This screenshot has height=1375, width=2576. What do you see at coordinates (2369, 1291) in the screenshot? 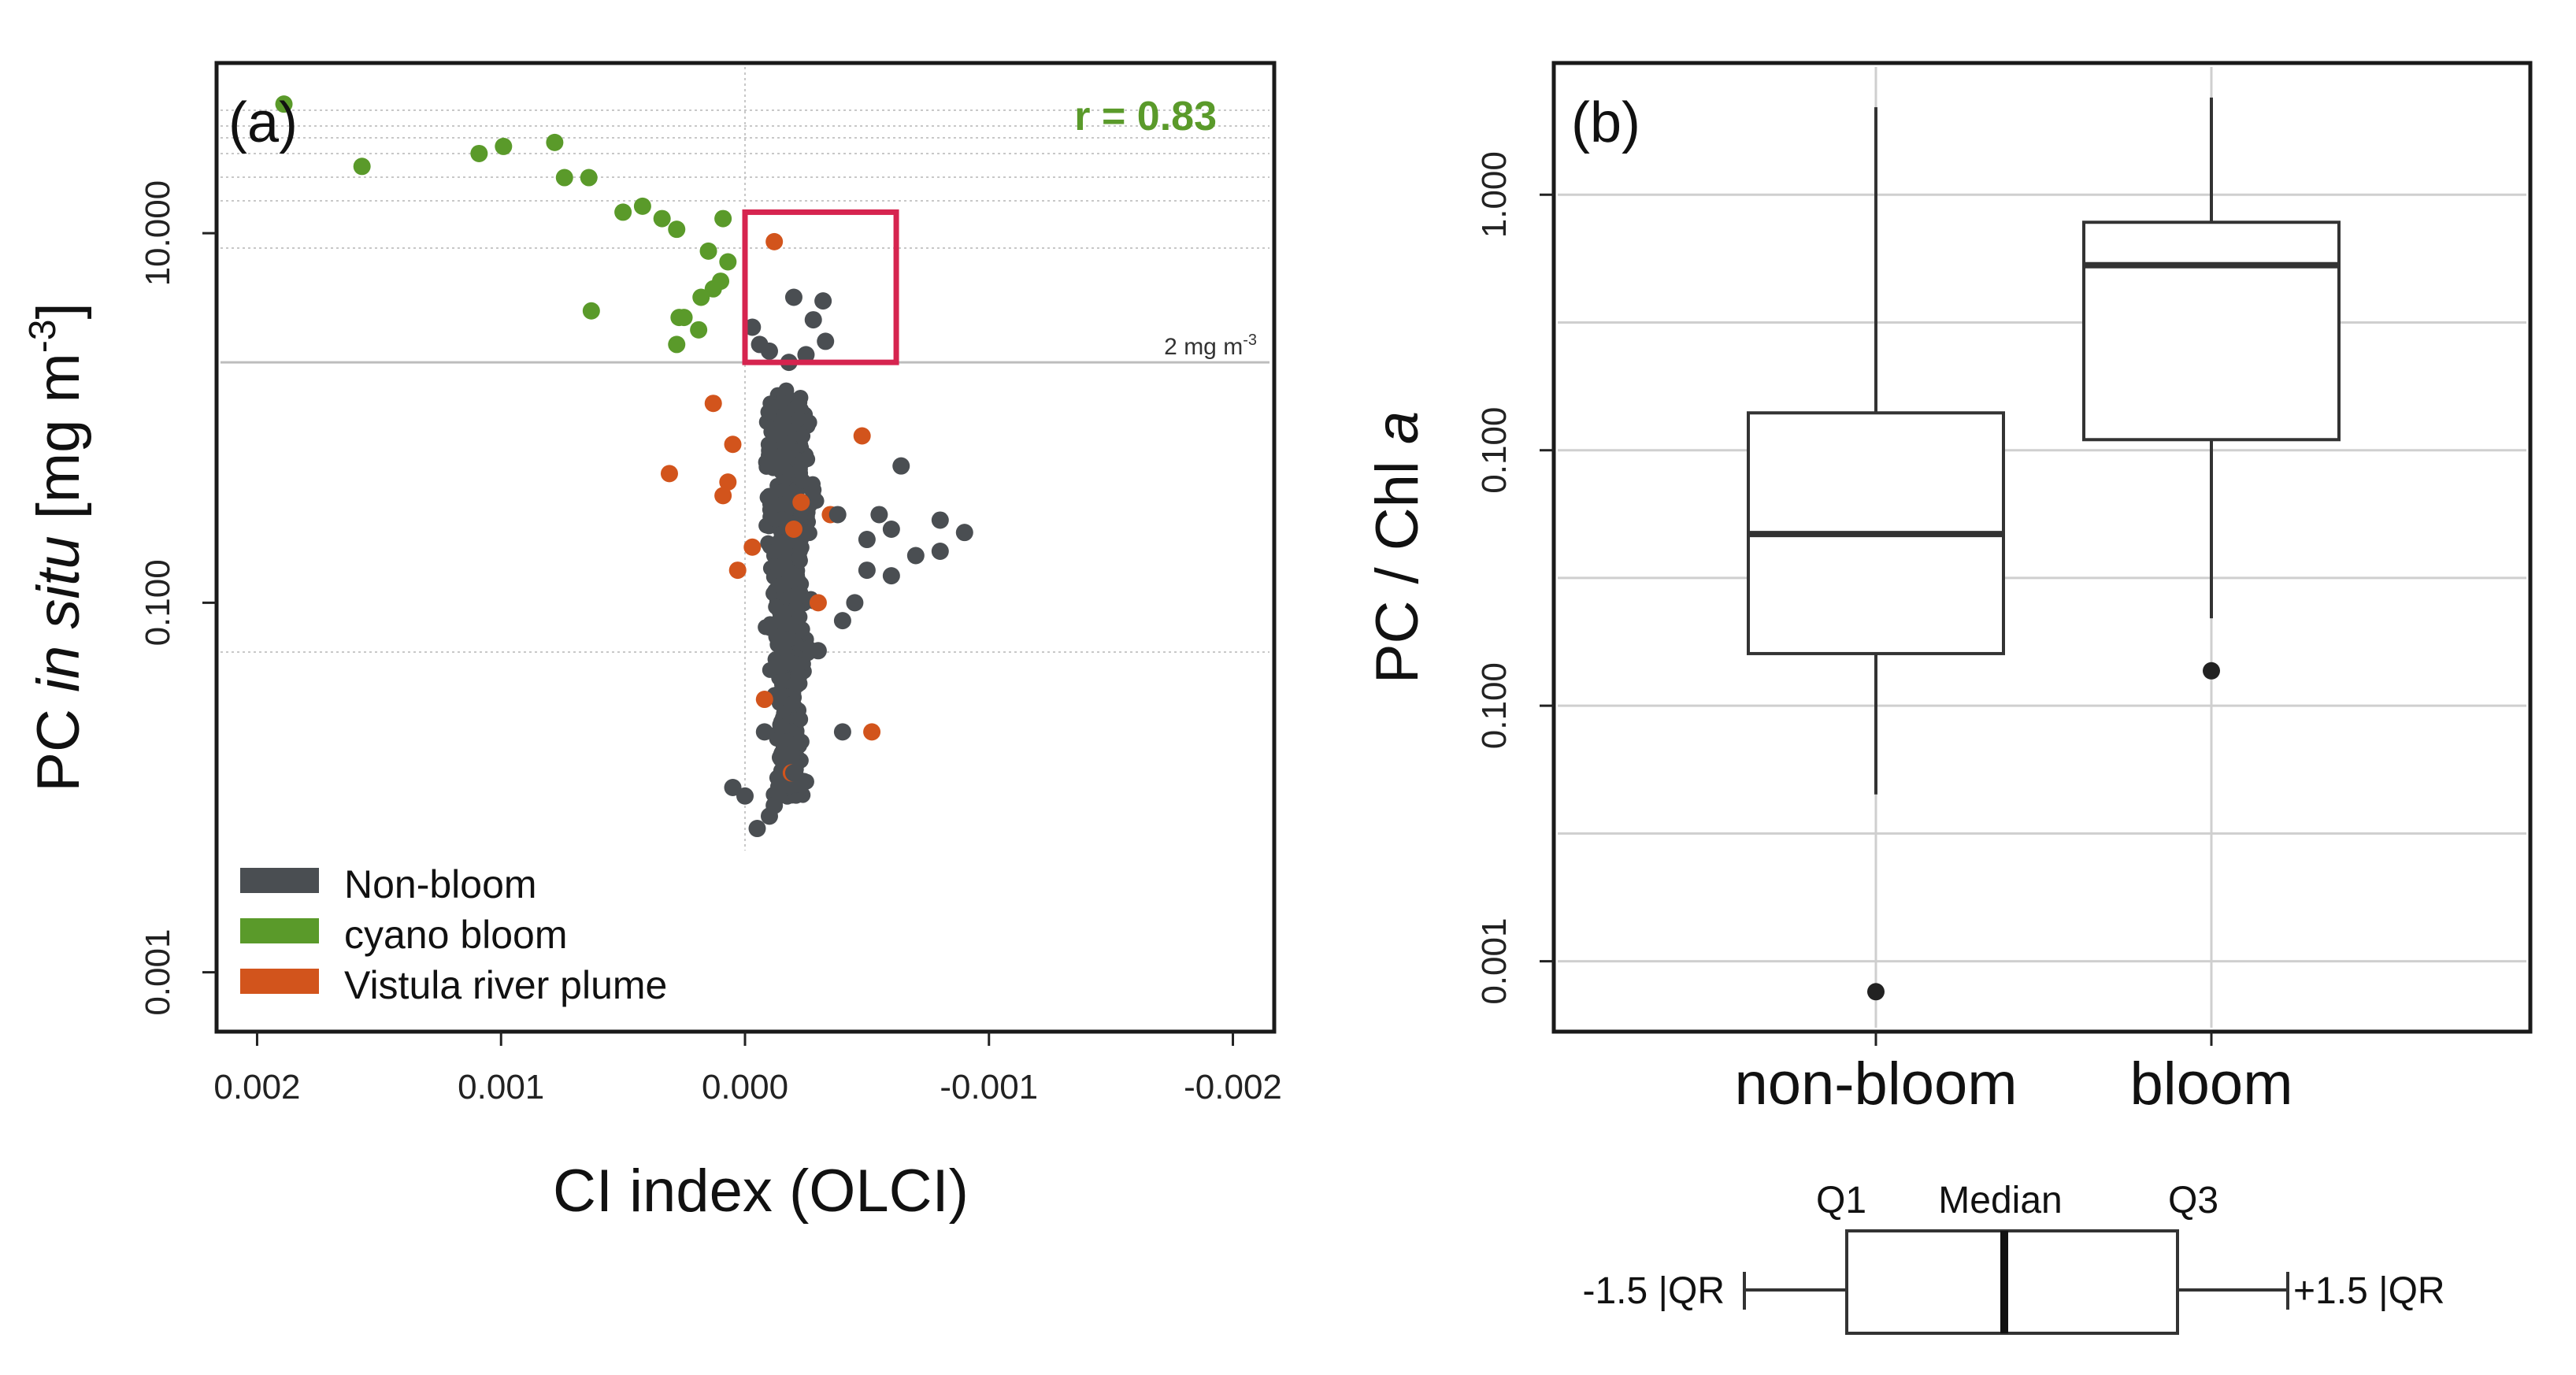
I see `key-high: +1.5 |QR` at bounding box center [2369, 1291].